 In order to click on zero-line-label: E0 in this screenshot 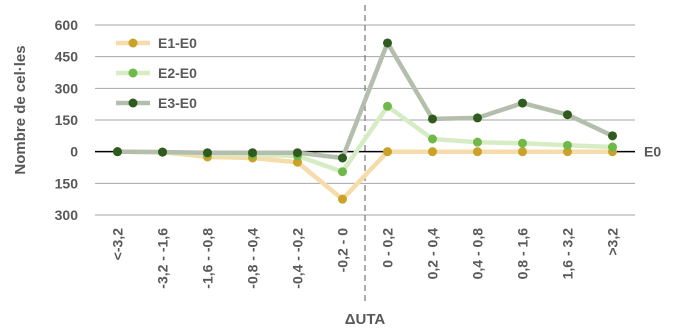, I will do `click(652, 152)`.